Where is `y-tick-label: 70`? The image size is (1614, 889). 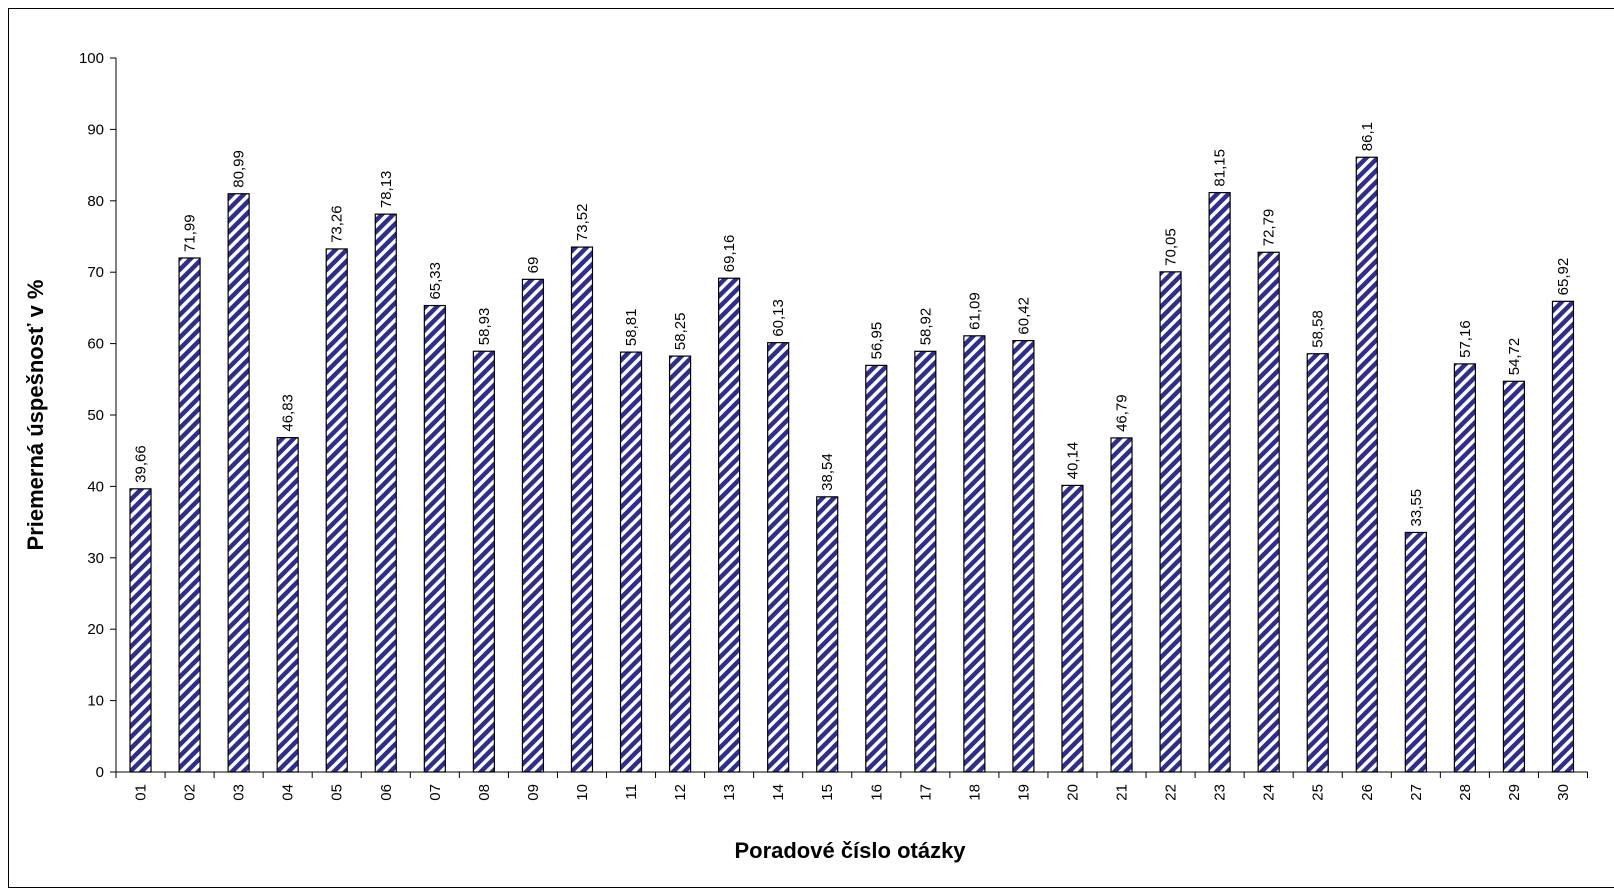 y-tick-label: 70 is located at coordinates (95, 272).